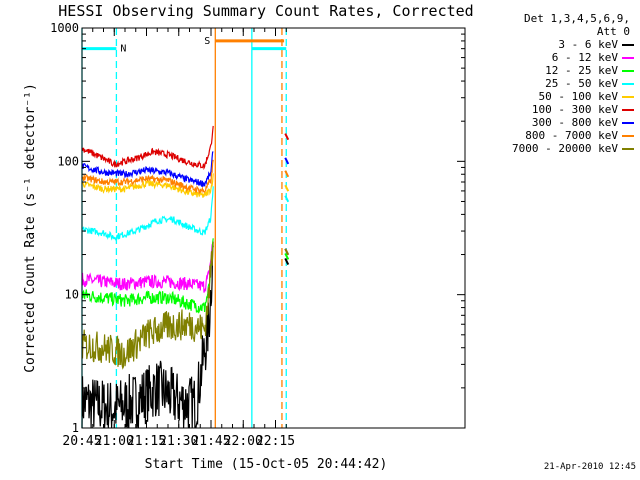 The width and height of the screenshot is (640, 480). What do you see at coordinates (75, 428) in the screenshot?
I see `y-tick-label: 1` at bounding box center [75, 428].